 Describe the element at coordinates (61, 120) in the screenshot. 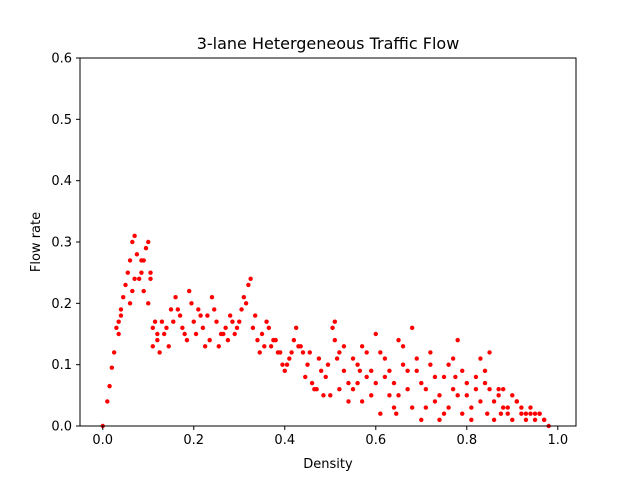

I see `y-tick-label: 0.5` at that location.